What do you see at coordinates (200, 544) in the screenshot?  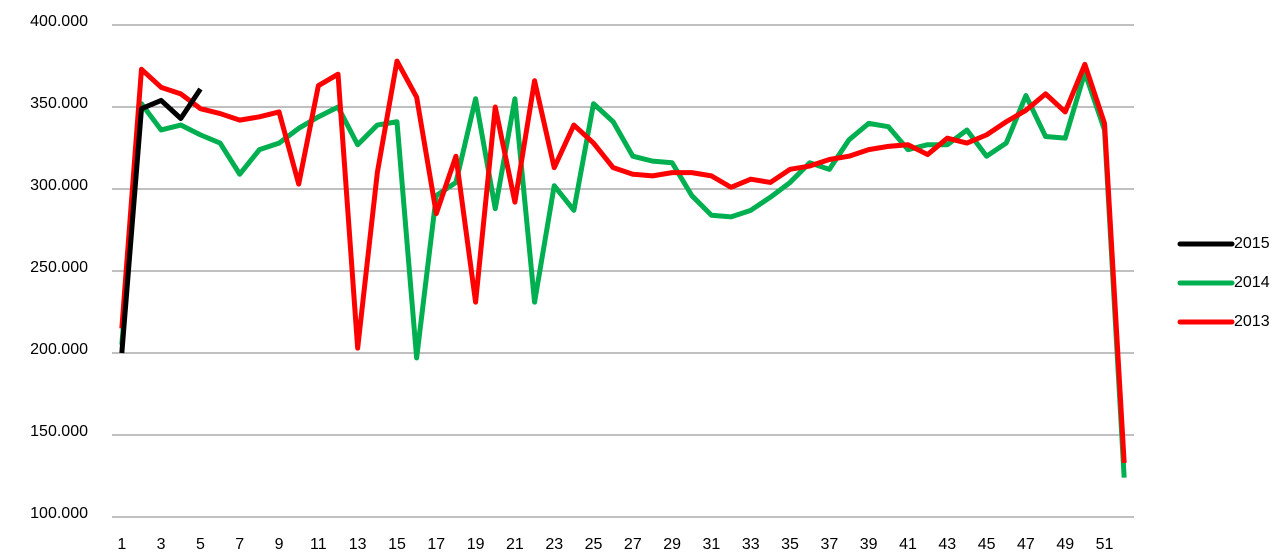 I see `x-tick-label: 5` at bounding box center [200, 544].